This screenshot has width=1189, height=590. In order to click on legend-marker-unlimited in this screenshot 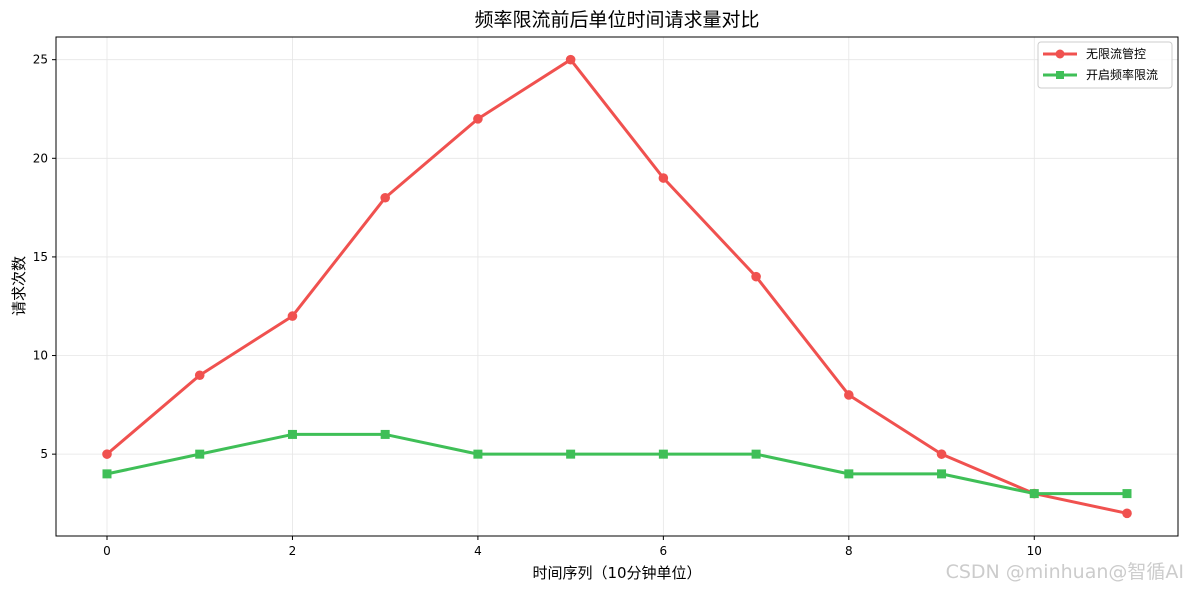, I will do `click(1060, 54)`.